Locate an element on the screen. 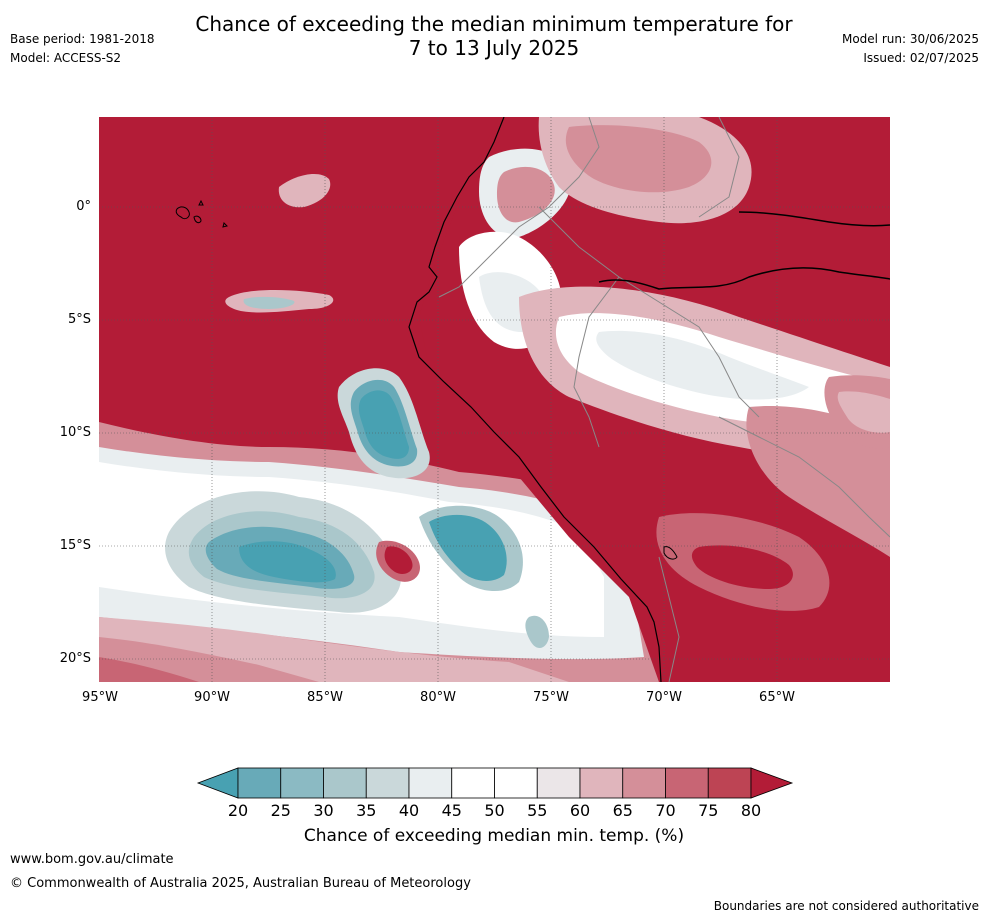 This screenshot has height=919, width=988. lat-label-5s: 5°S is located at coordinates (79, 319).